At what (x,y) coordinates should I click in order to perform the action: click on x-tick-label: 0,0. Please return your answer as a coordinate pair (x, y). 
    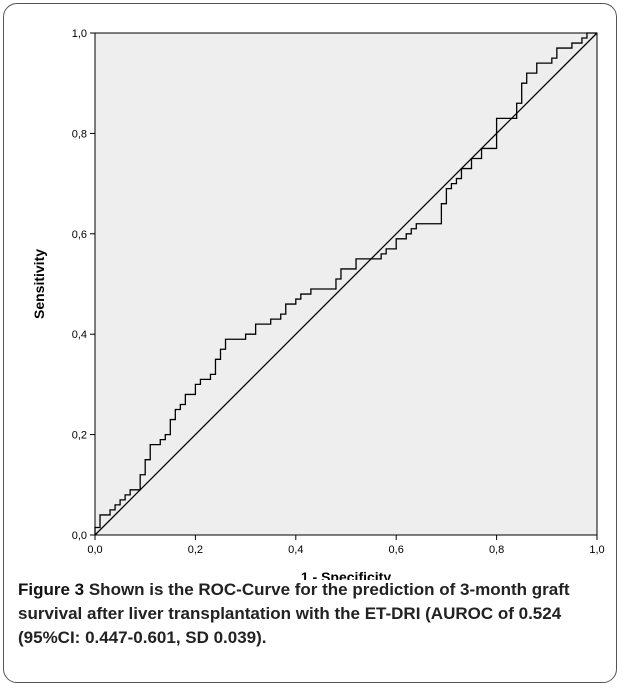
    Looking at the image, I should click on (94, 550).